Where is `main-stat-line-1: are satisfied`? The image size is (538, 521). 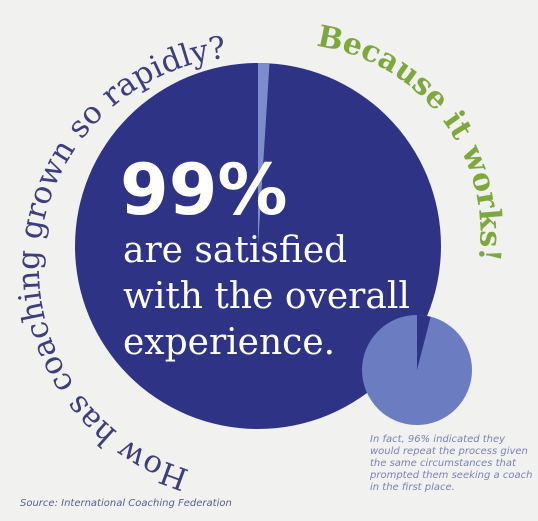 main-stat-line-1: are satisfied is located at coordinates (235, 250).